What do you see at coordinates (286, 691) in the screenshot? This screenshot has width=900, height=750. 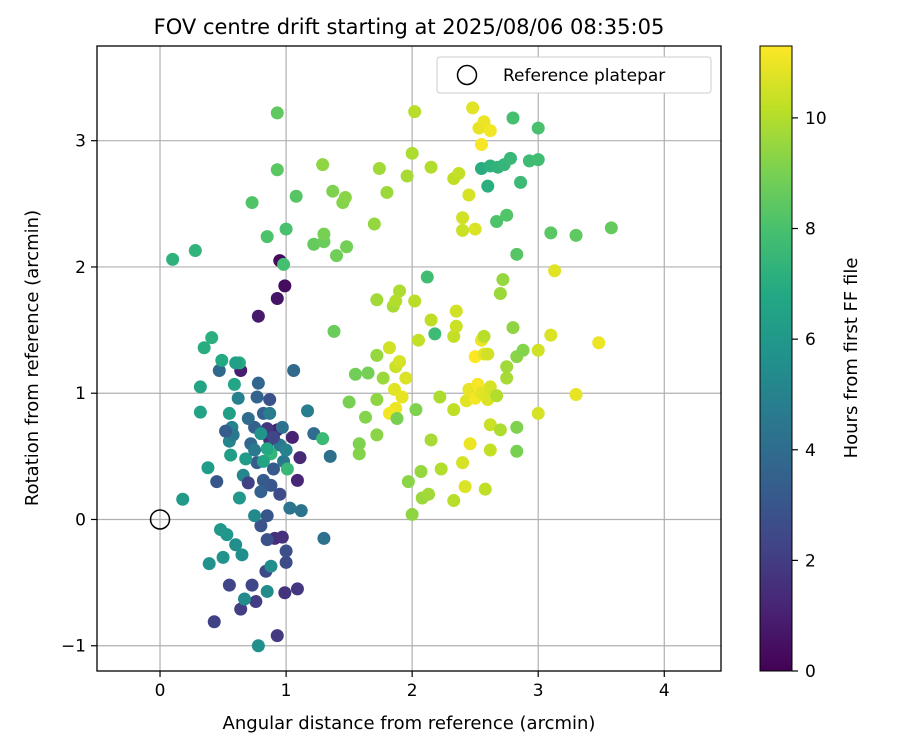 I see `x-tick-label-1: 1` at bounding box center [286, 691].